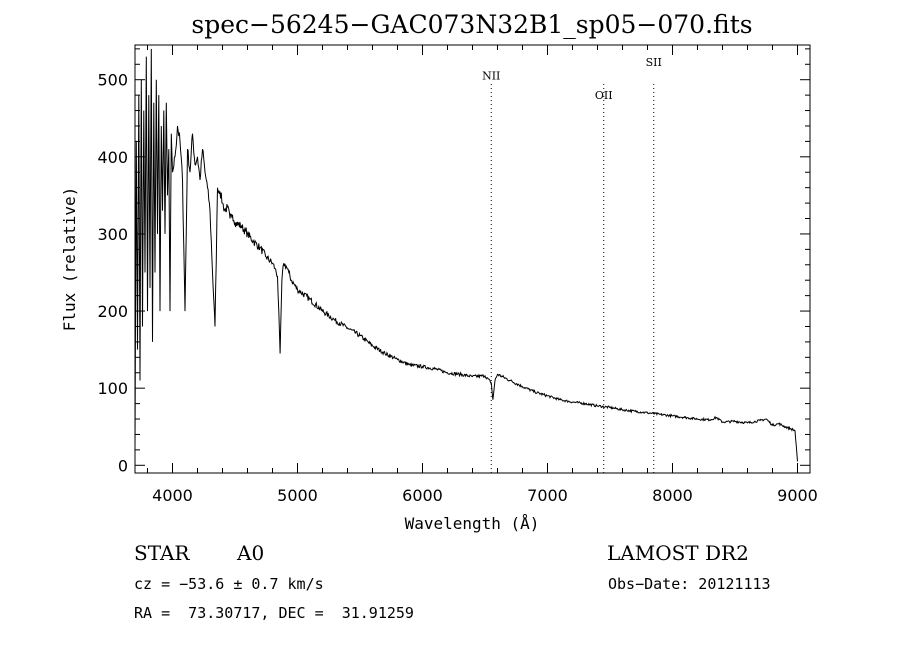  Describe the element at coordinates (678, 553) in the screenshot. I see `survey-name: LAMOST DR2` at that location.